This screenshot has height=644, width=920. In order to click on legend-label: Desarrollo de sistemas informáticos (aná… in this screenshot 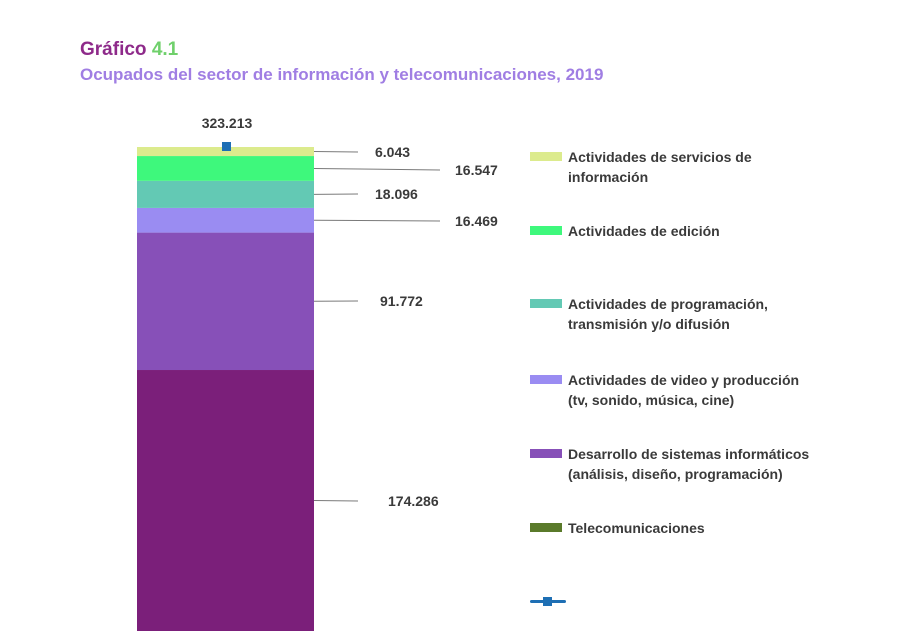, I will do `click(689, 464)`.